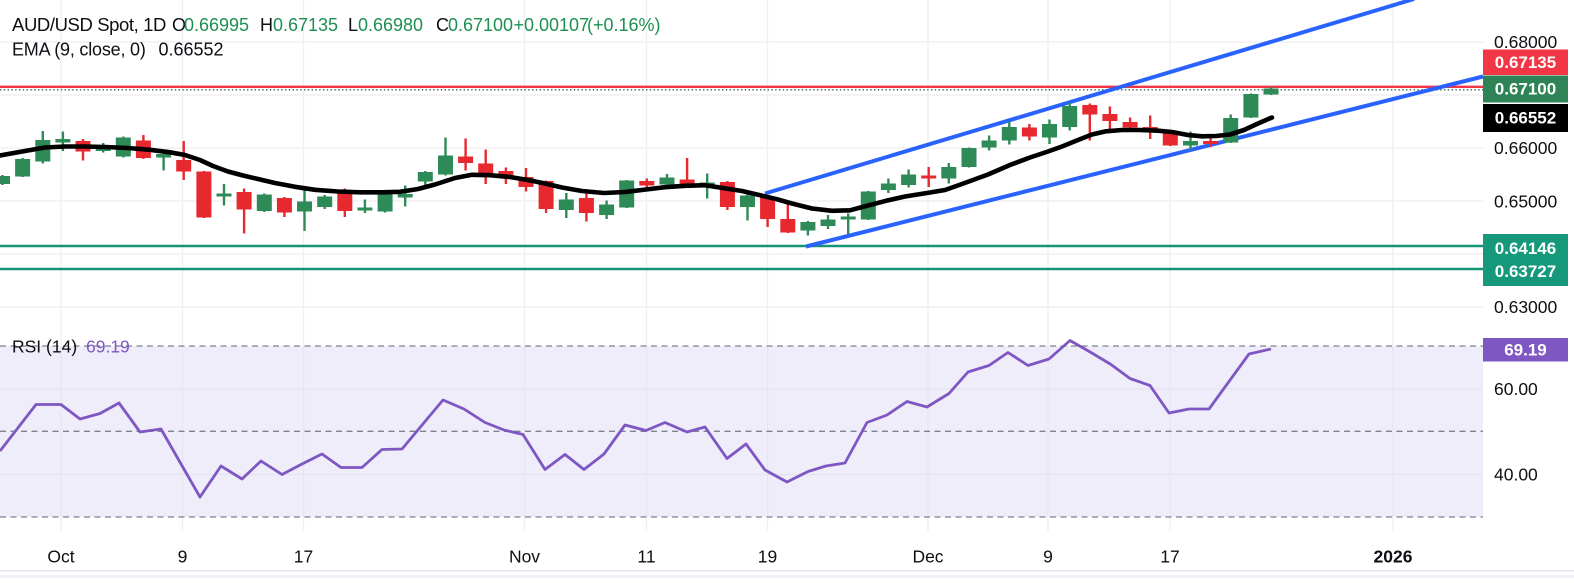  I want to click on svg-text: 0.66000, so click(1526, 148).